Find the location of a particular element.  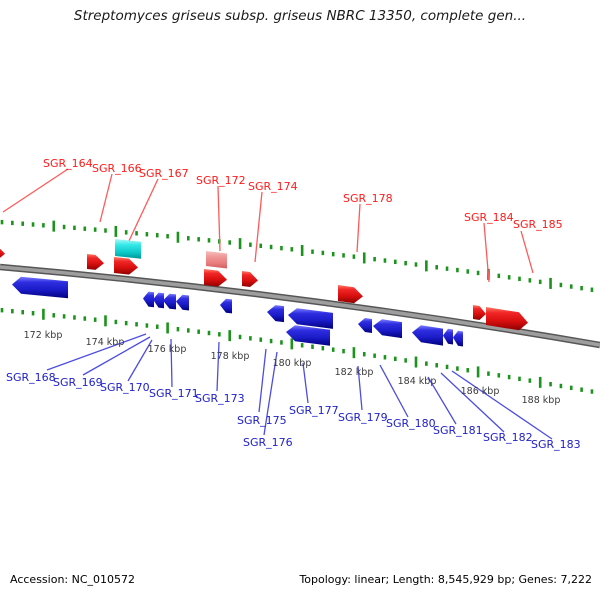

gene-arrow-b1 is located at coordinates (40, 287).